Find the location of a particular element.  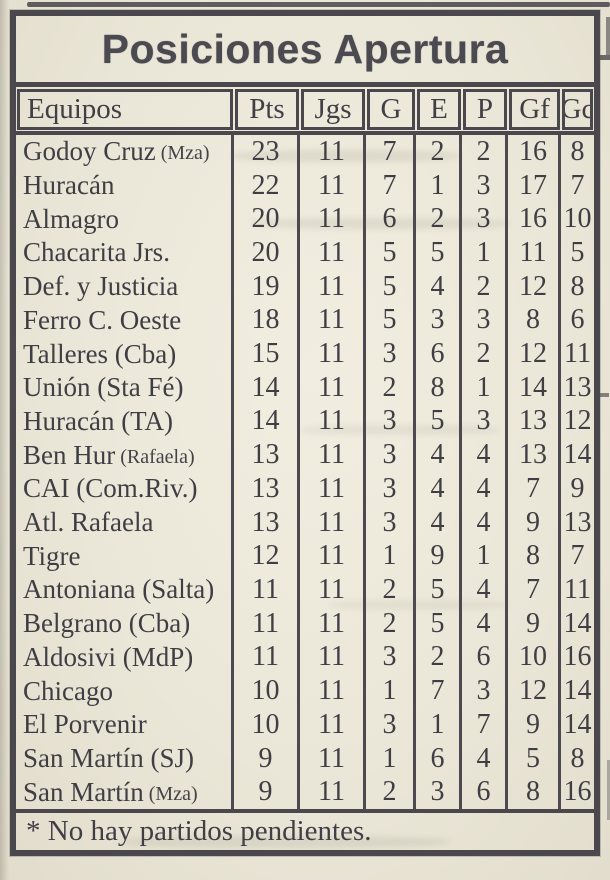

e-cell: 1 is located at coordinates (439, 724).